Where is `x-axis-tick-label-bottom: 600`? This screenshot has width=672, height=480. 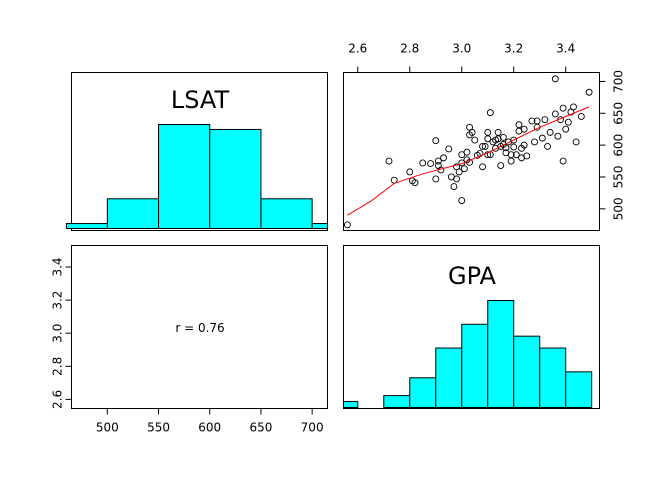
x-axis-tick-label-bottom: 600 is located at coordinates (209, 428).